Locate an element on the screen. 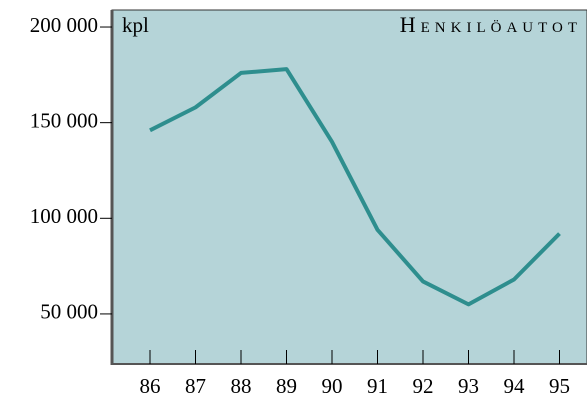 The width and height of the screenshot is (587, 403). x-tick-label: 90 is located at coordinates (332, 386).